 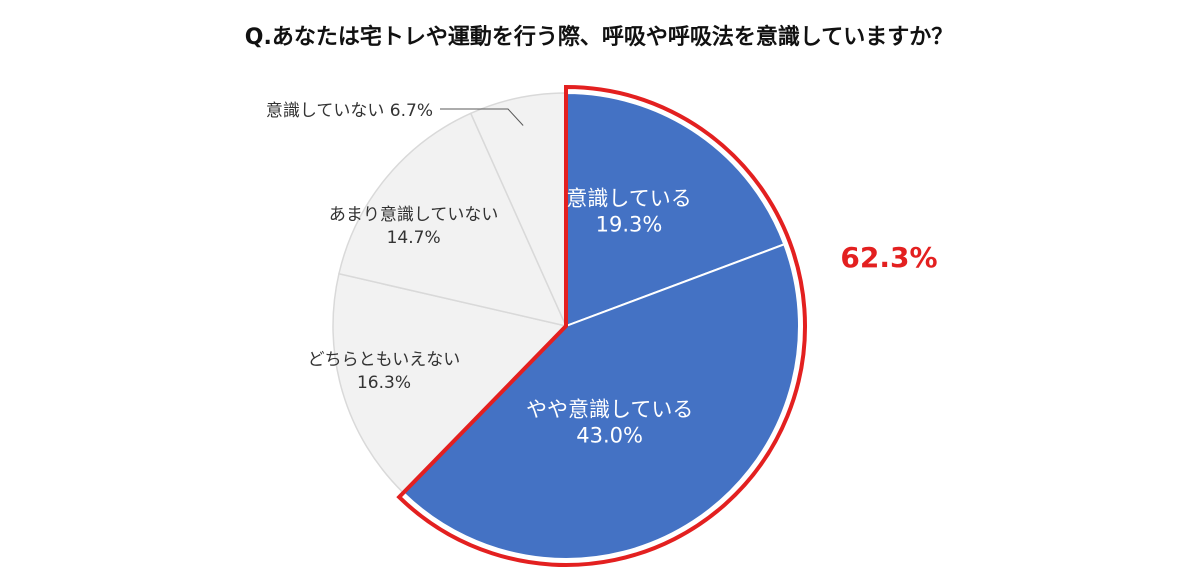 I want to click on slice-label-value: 43.0%, so click(x=609, y=436).